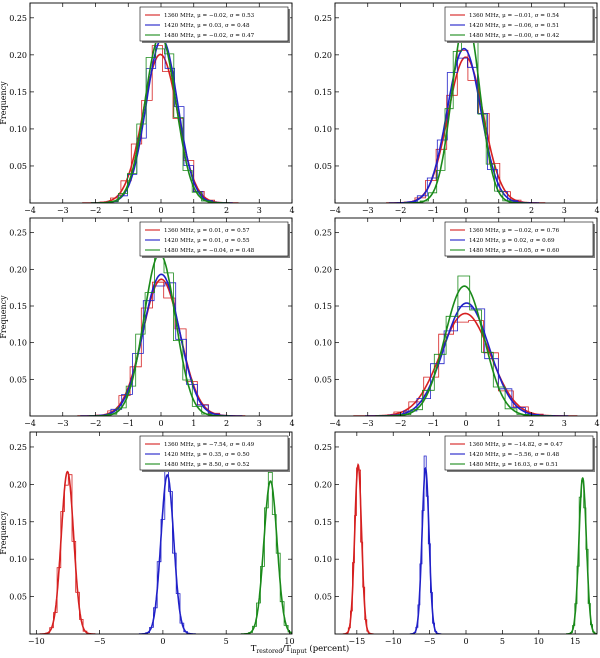 This screenshot has height=658, width=600. I want to click on legend-entry: 1420 MHz, μ = −5.56, σ = 0.48, so click(514, 455).